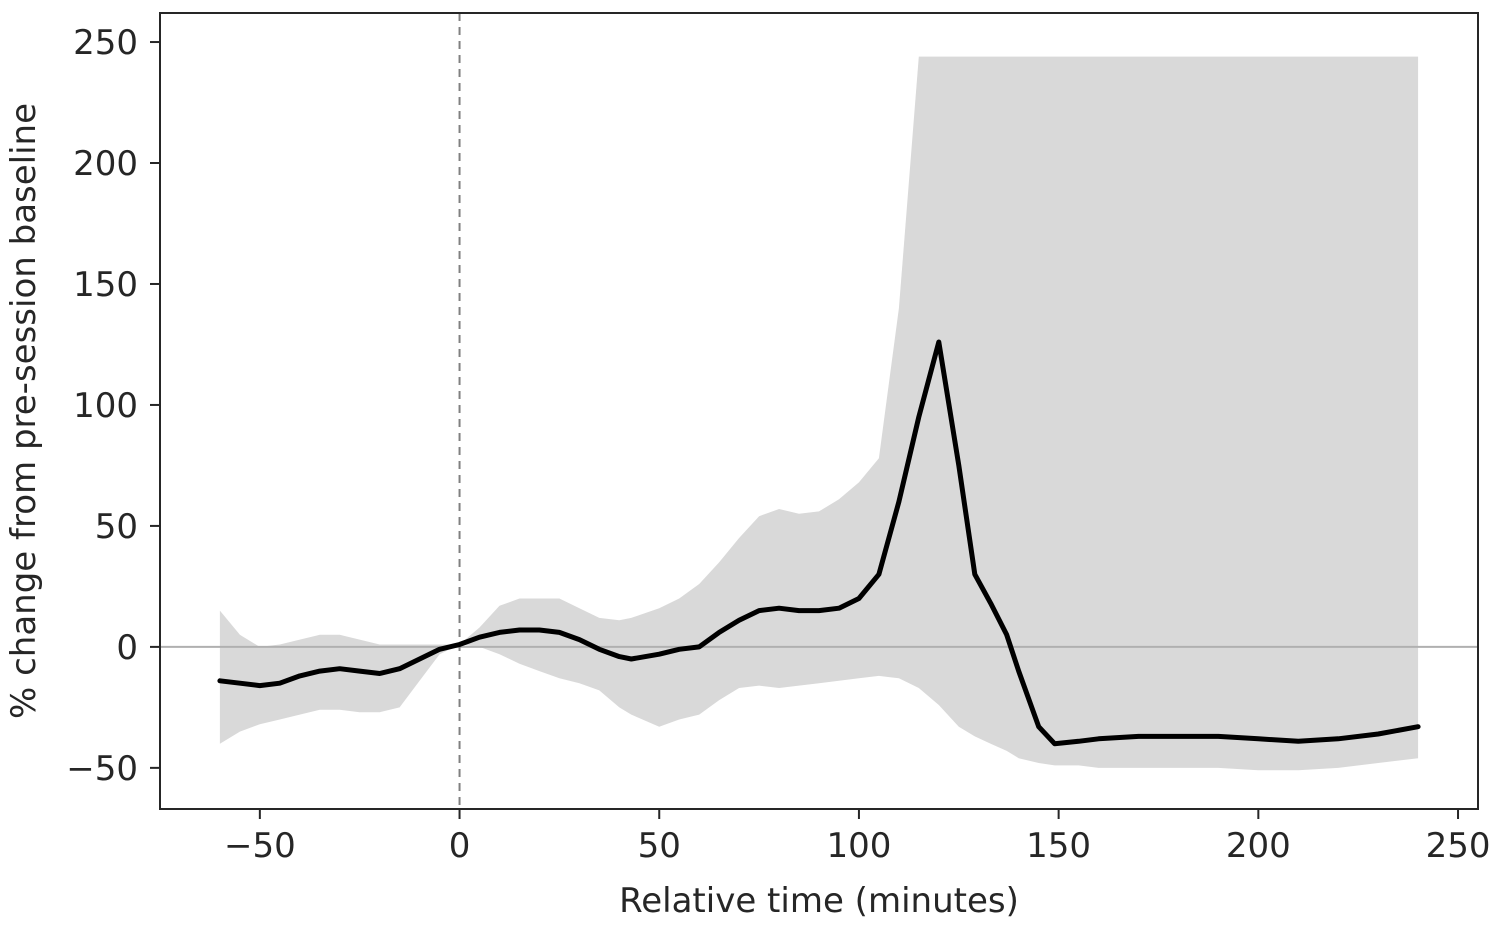  I want to click on x-tick-label: 150, so click(1058, 846).